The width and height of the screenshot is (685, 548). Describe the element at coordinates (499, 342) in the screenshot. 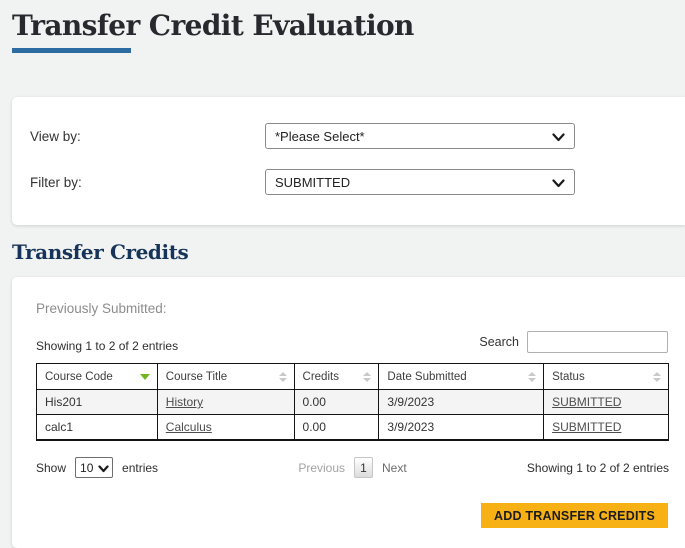

I see `search-label: Search` at that location.